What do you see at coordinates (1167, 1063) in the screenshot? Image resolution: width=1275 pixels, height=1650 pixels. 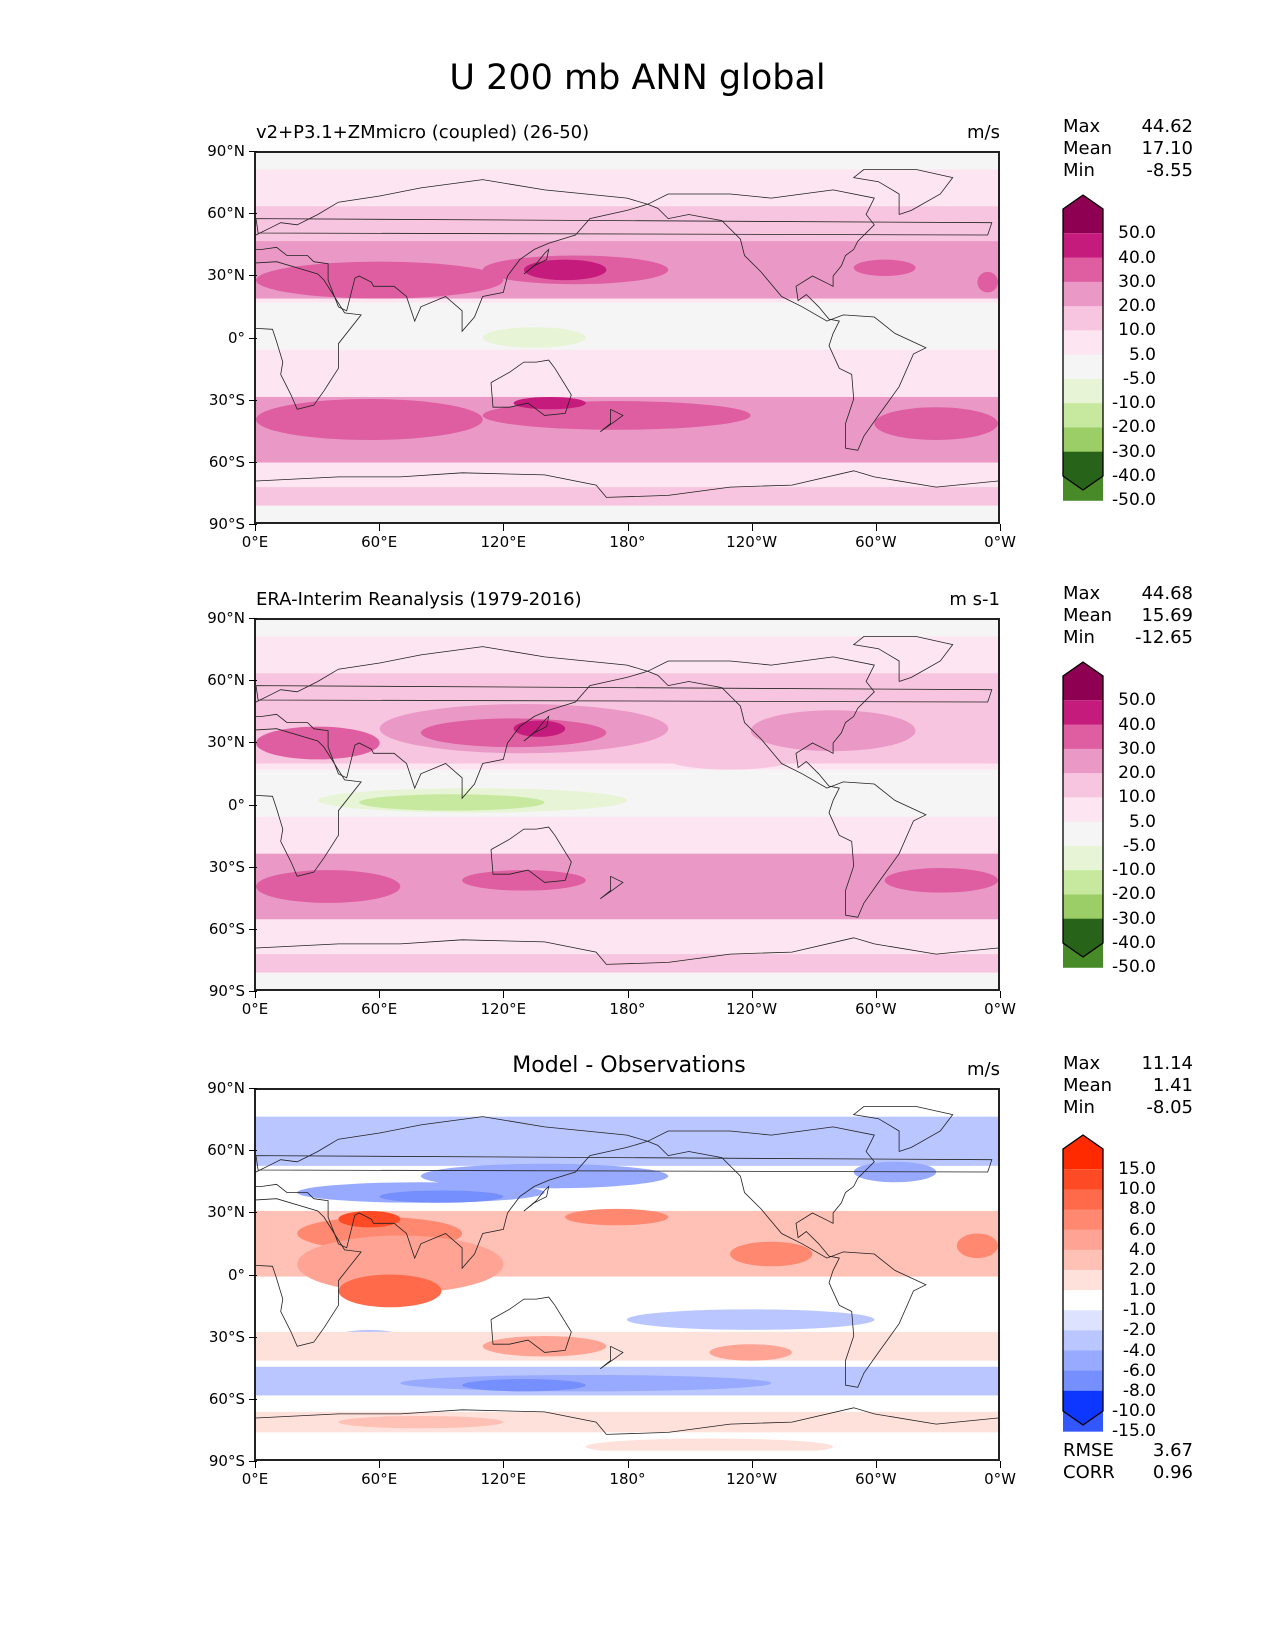 I see `stat-max: 11.14` at bounding box center [1167, 1063].